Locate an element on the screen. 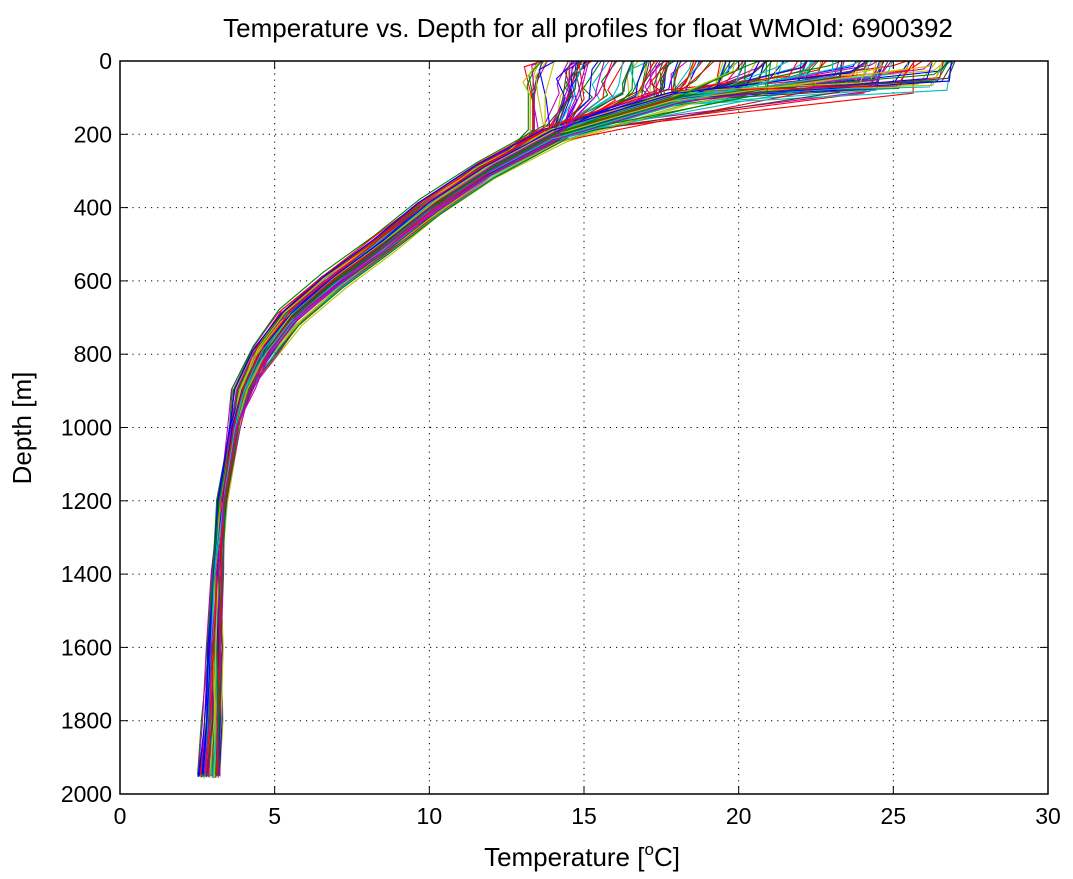 The width and height of the screenshot is (1073, 879). y-tick-label: 800 is located at coordinates (93, 354).